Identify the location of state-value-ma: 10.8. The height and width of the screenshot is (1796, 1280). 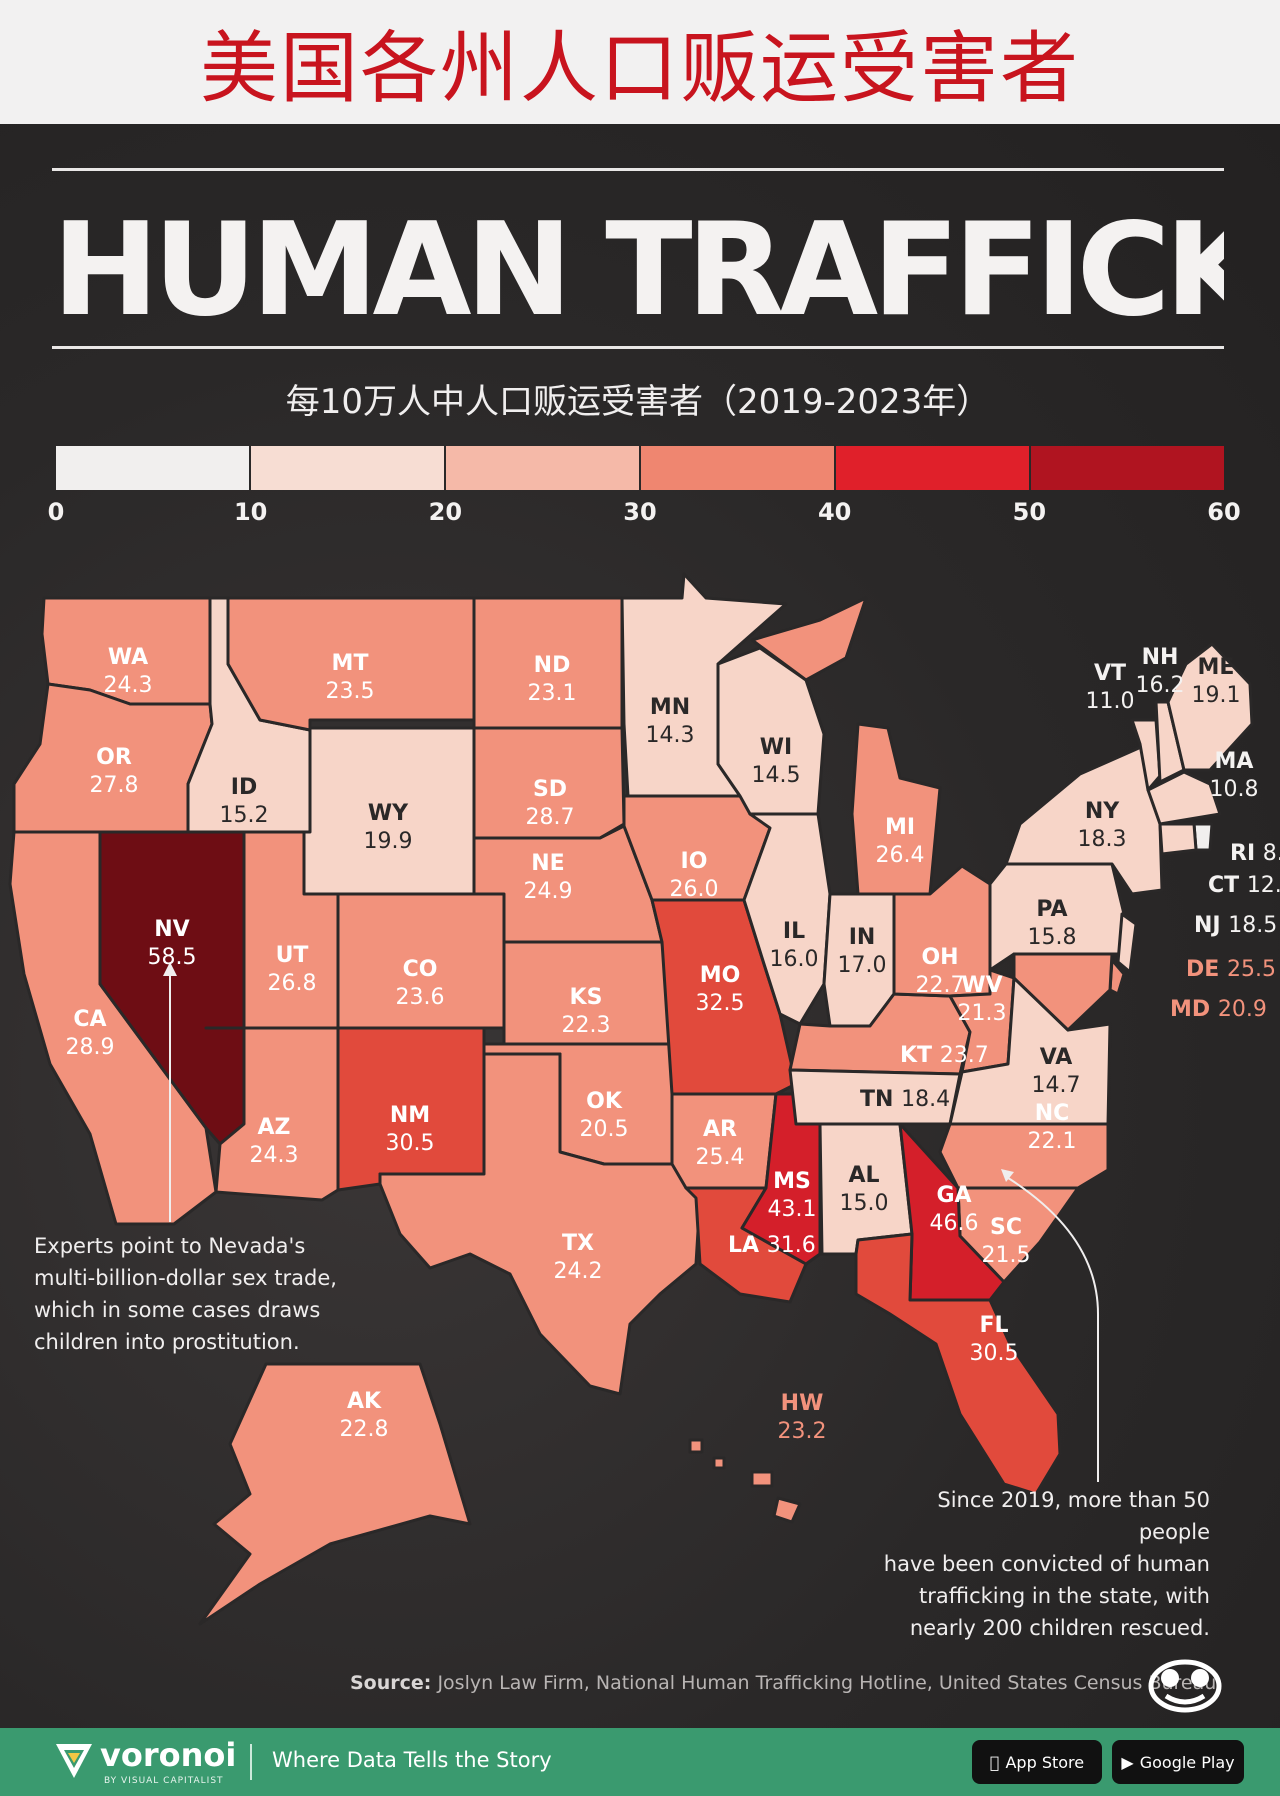
(1234, 789).